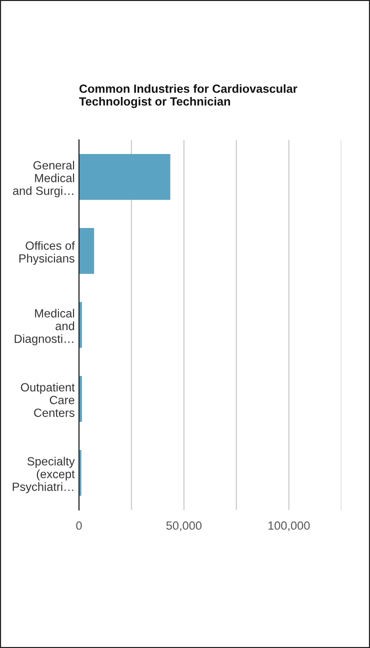  What do you see at coordinates (184, 526) in the screenshot?
I see `text: 50,000` at bounding box center [184, 526].